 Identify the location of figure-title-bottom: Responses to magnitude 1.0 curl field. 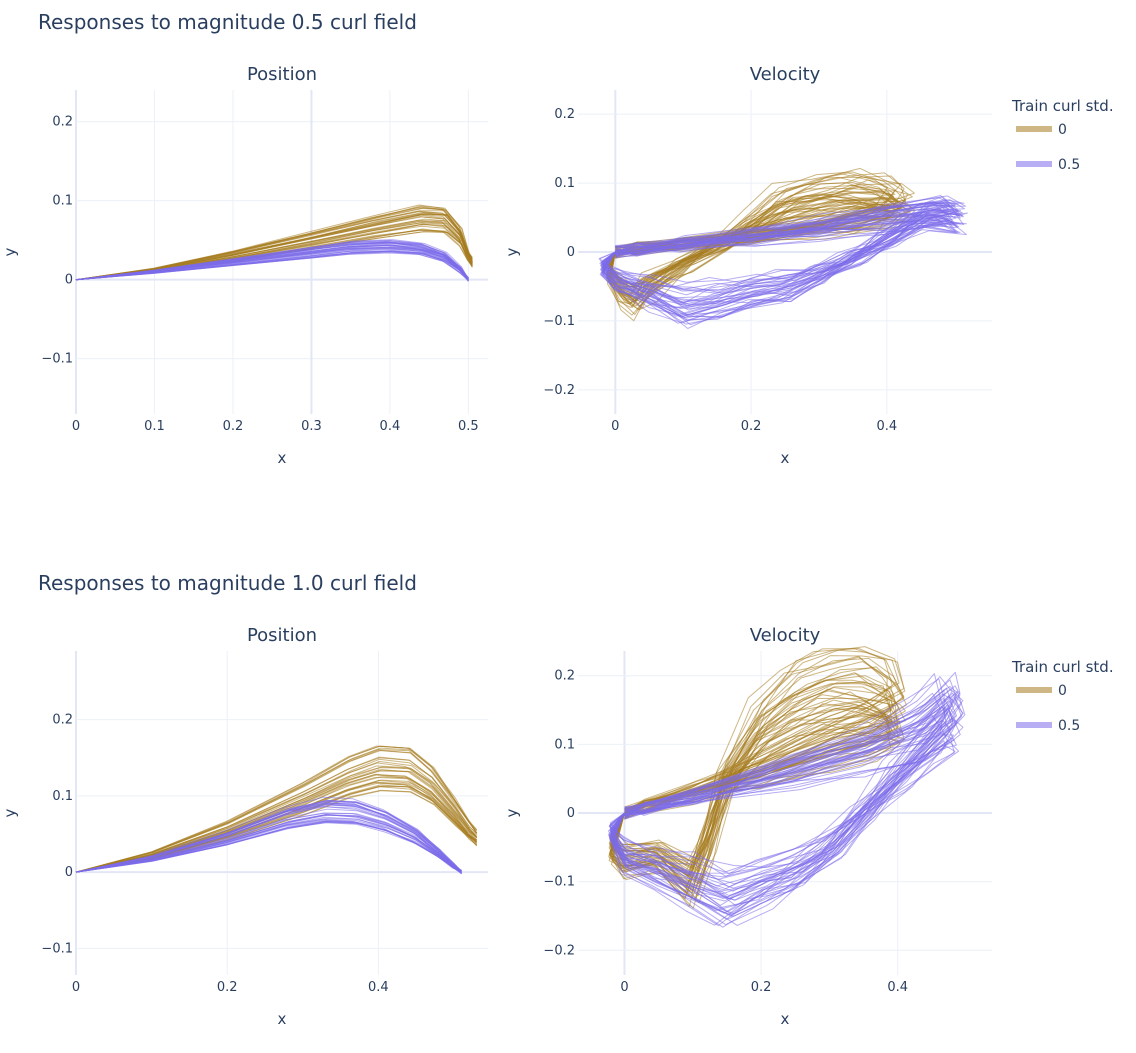
(227, 583).